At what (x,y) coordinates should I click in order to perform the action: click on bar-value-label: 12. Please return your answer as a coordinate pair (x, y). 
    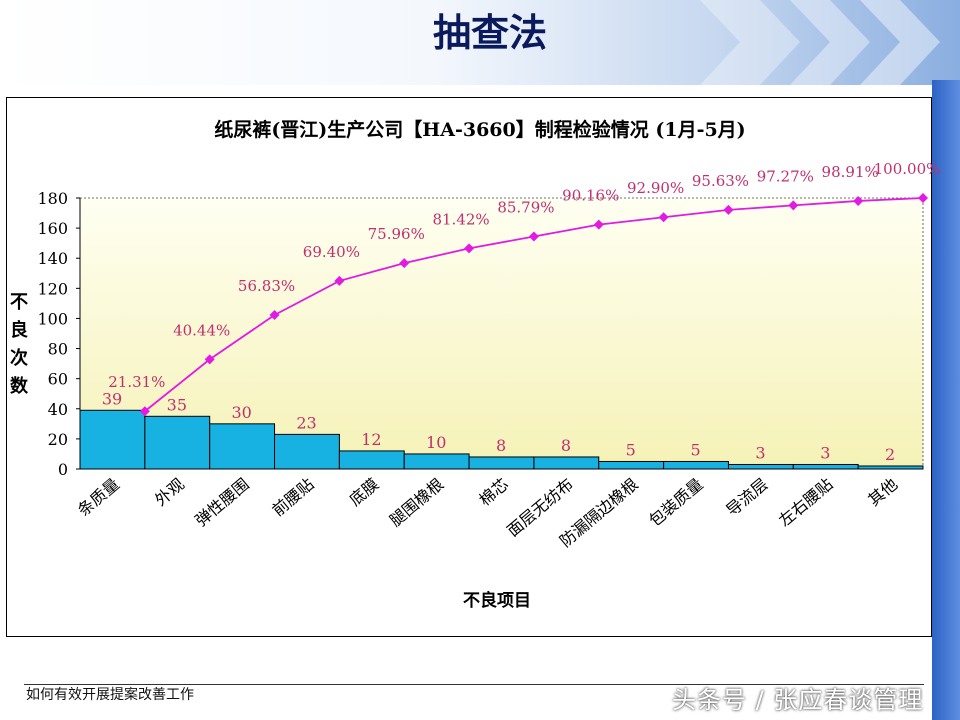
    Looking at the image, I should click on (371, 439).